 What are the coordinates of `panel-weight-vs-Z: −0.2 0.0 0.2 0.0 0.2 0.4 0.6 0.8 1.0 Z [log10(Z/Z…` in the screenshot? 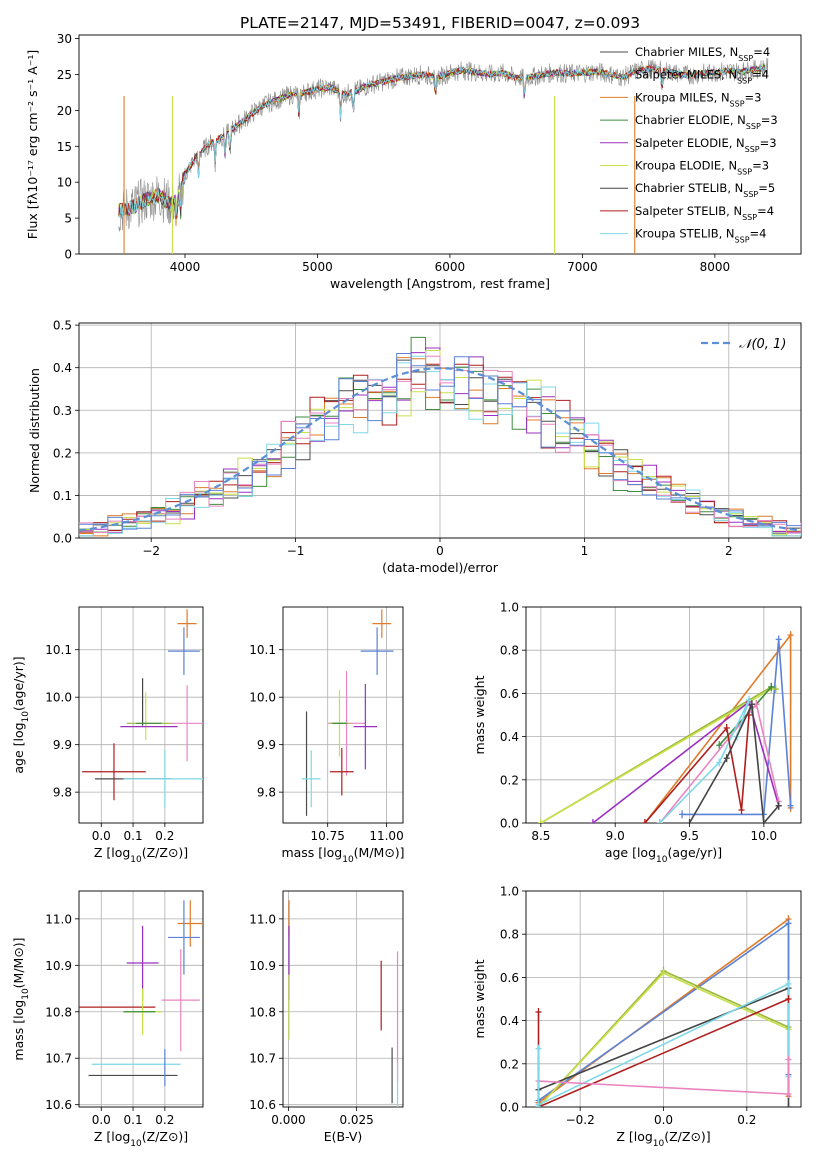 It's located at (637, 1017).